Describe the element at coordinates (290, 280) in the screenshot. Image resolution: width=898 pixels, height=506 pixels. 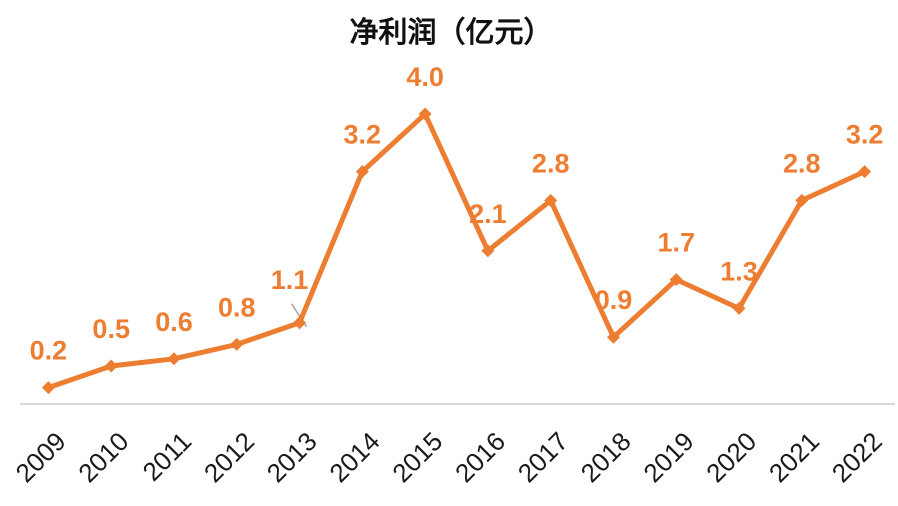
I see `data-point-label: 1.1` at that location.